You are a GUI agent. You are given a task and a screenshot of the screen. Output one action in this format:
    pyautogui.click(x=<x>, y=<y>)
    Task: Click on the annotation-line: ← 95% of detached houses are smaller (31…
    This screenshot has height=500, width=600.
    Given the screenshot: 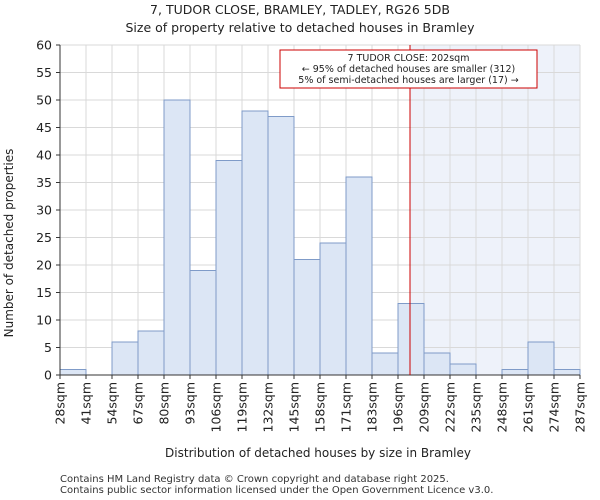 What is the action you would take?
    pyautogui.click(x=408, y=69)
    